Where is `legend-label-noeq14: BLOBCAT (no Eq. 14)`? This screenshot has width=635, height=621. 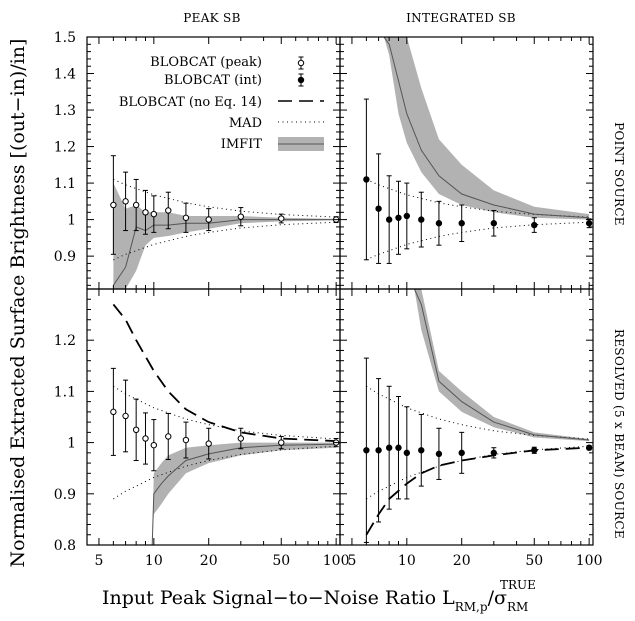
legend-label-noeq14: BLOBCAT (no Eq. 14) is located at coordinates (190, 102).